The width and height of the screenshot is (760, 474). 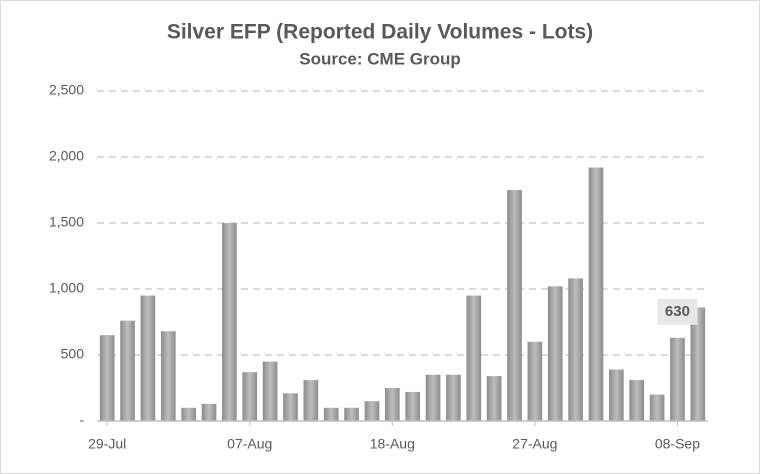 I want to click on data-label: 630, so click(x=677, y=311).